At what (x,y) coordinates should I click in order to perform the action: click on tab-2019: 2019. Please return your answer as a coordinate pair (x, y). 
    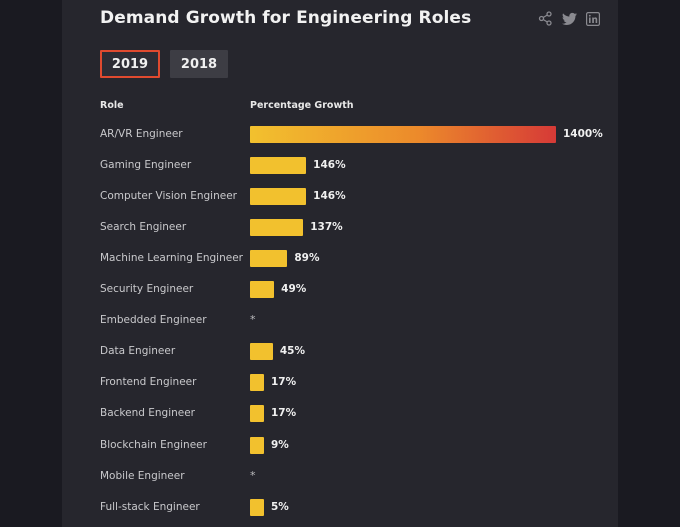
    Looking at the image, I should click on (130, 64).